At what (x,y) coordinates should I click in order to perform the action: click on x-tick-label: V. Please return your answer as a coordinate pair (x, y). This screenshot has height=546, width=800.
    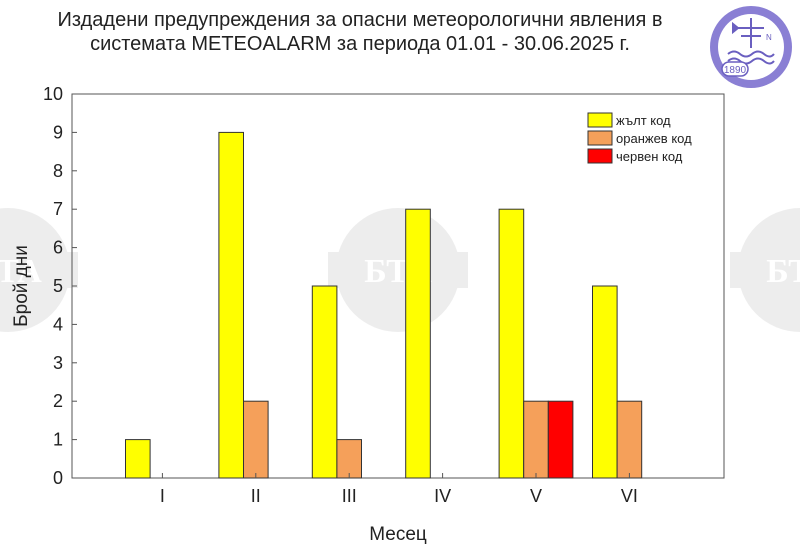
    Looking at the image, I should click on (536, 496).